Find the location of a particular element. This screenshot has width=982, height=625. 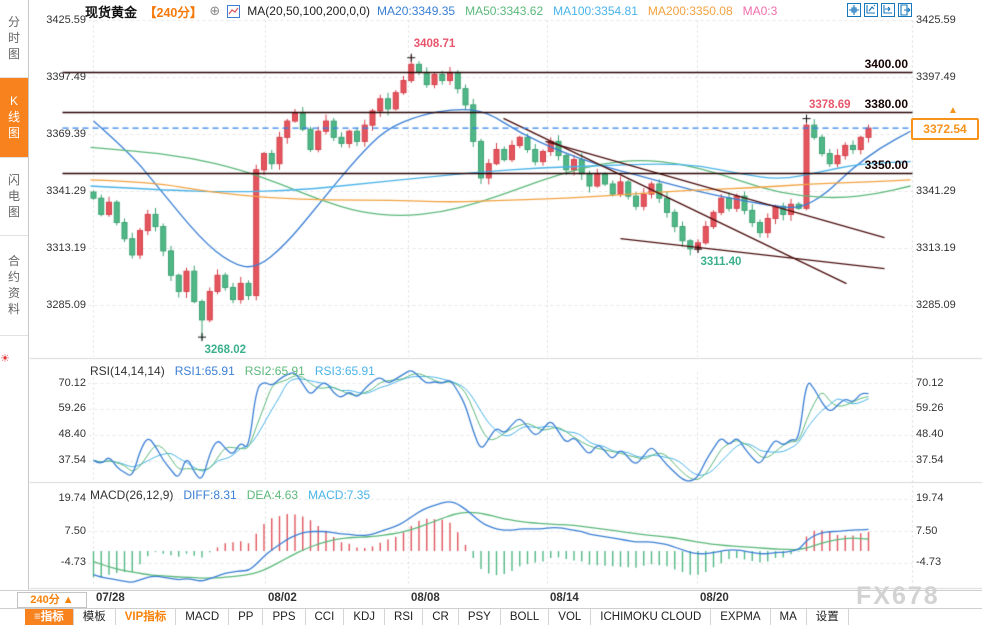

toolbar-item-CR: CR is located at coordinates (441, 617).